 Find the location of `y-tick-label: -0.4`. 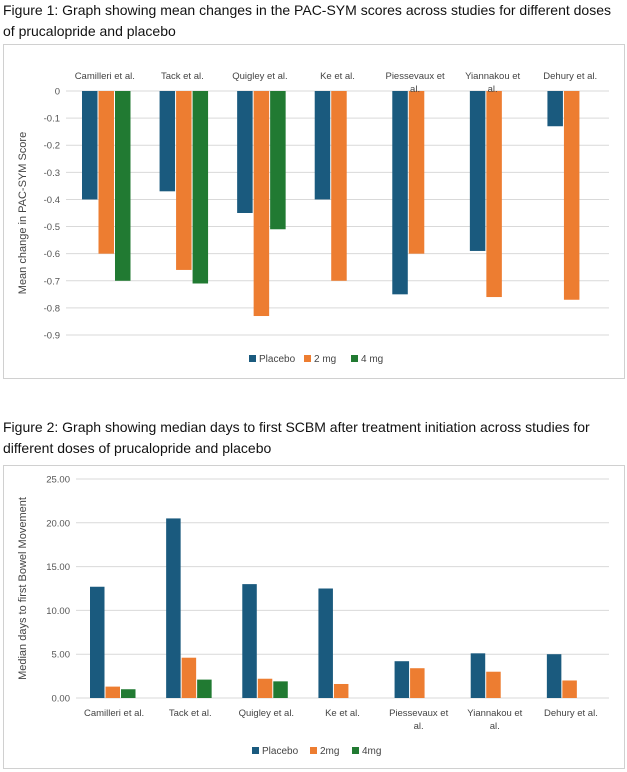

y-tick-label: -0.4 is located at coordinates (52, 200).